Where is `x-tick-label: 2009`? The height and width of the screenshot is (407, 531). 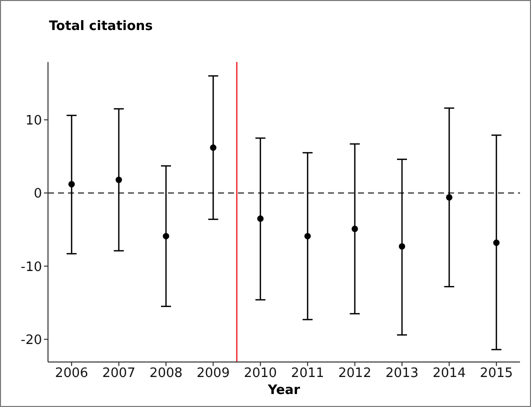
x-tick-label: 2009 is located at coordinates (213, 374).